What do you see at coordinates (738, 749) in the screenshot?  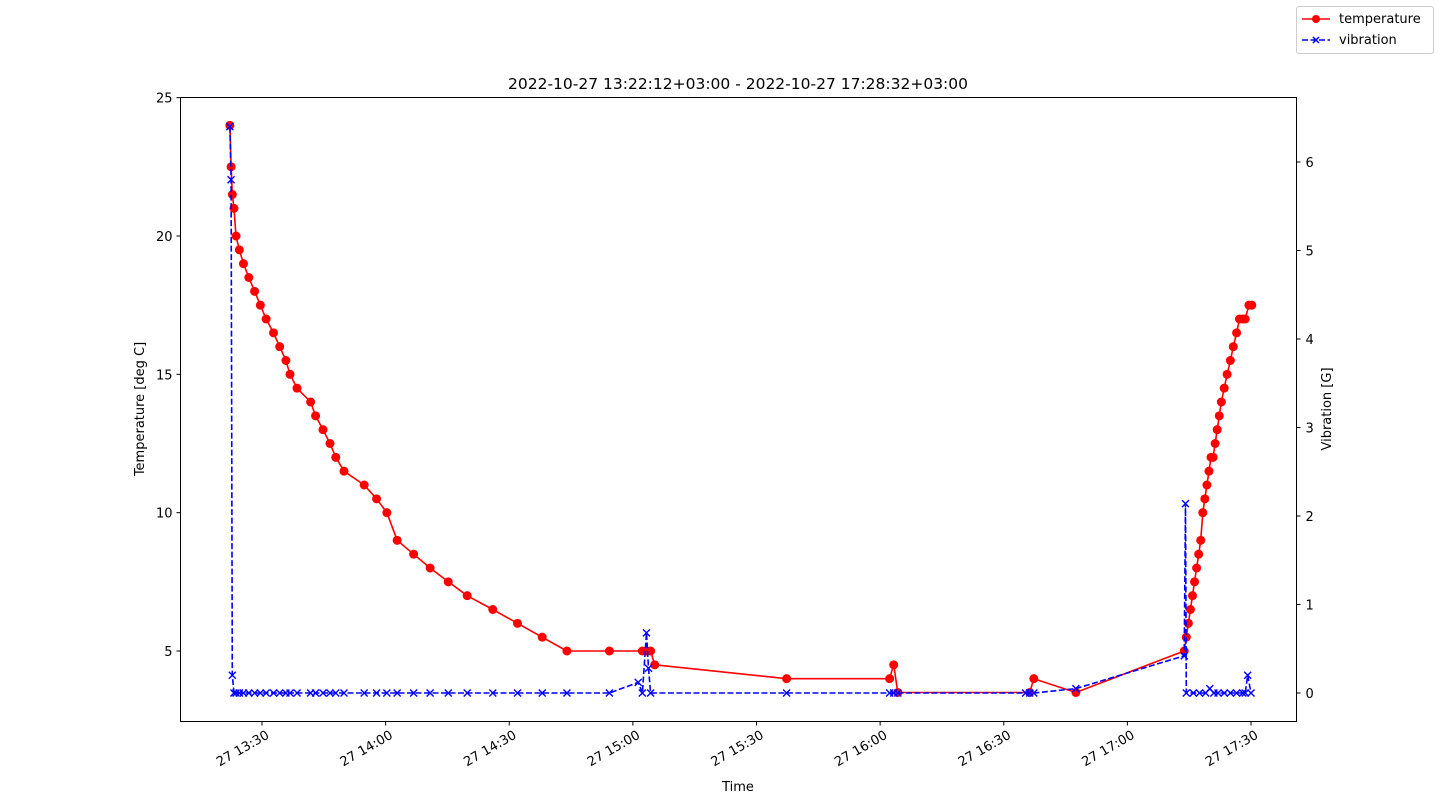 I see `x-tick-label: 27 15:30` at bounding box center [738, 749].